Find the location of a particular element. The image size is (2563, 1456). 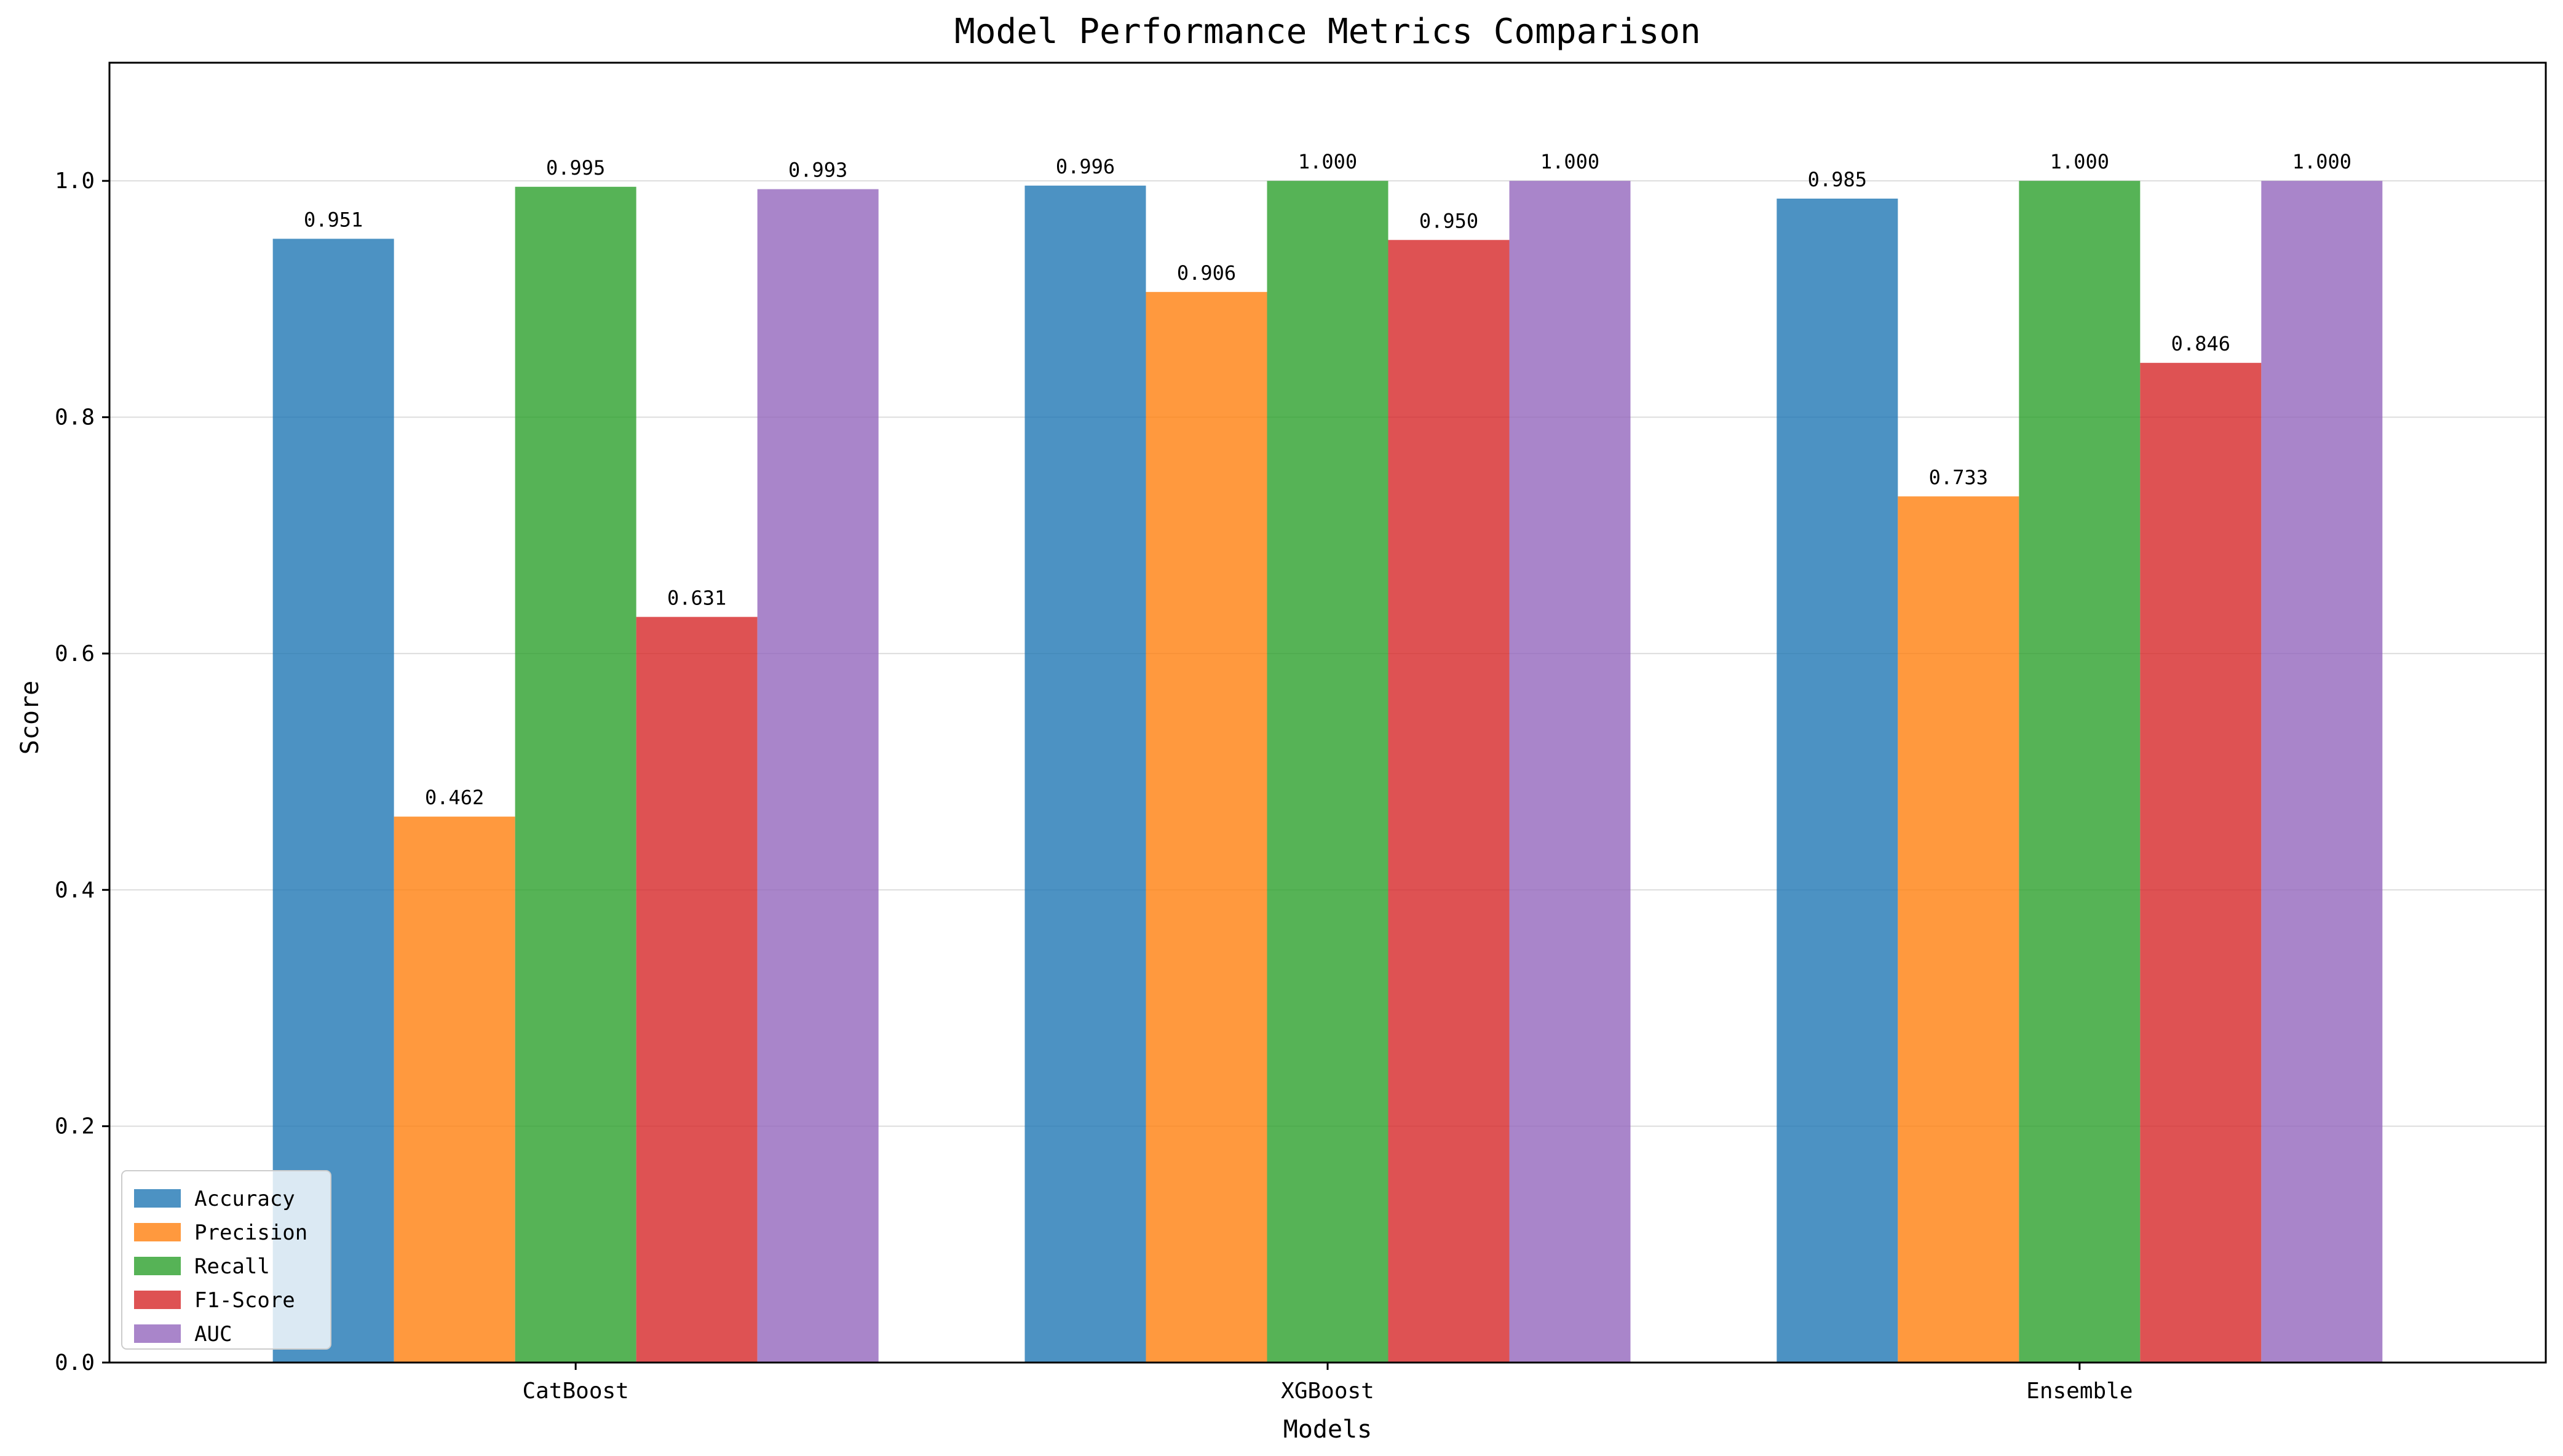

bar-precision-xgboost is located at coordinates (1206, 827).